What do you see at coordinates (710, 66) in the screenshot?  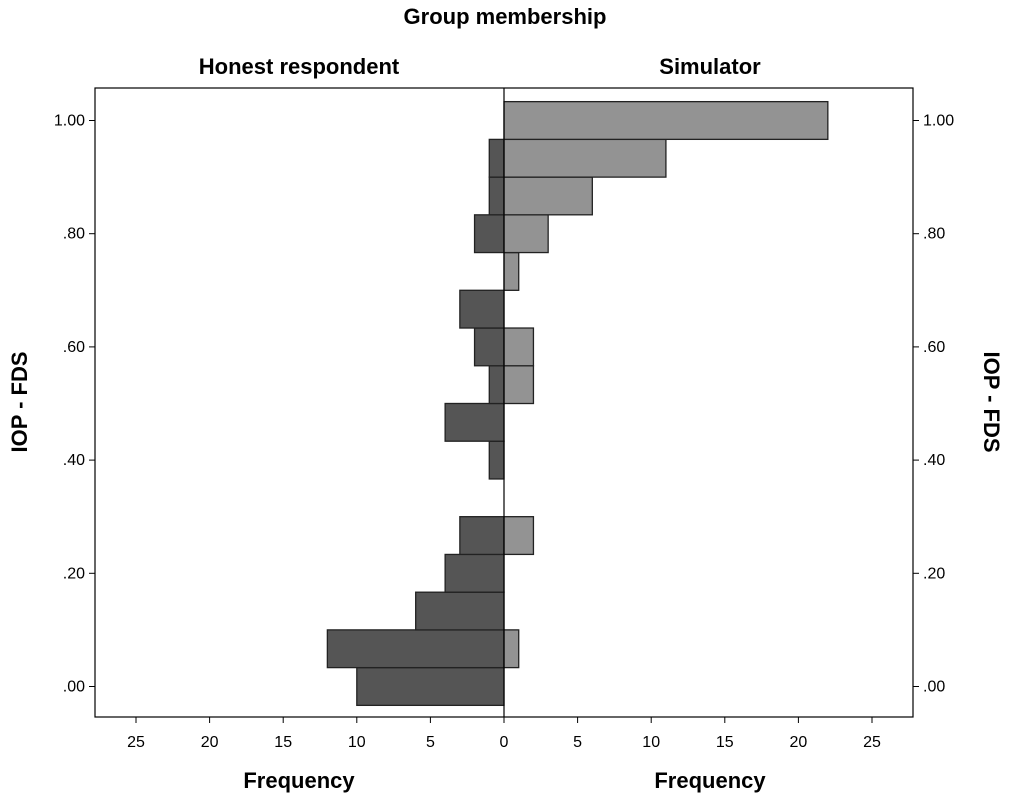 I see `right-panel-title: Simulator` at bounding box center [710, 66].